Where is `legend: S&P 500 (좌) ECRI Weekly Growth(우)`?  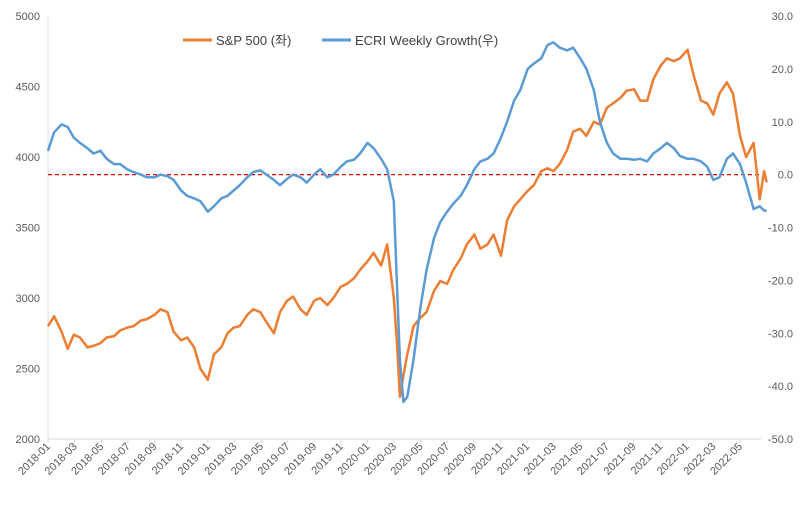
legend: S&P 500 (좌) ECRI Weekly Growth(우) is located at coordinates (340, 40).